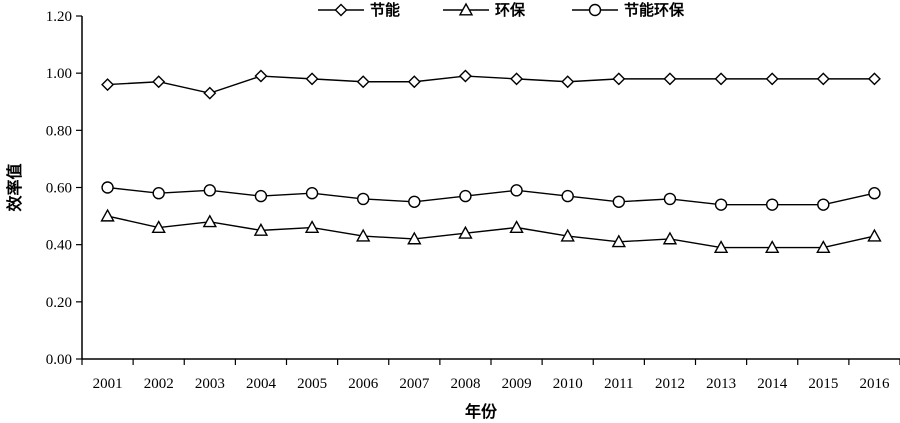 Image resolution: width=900 pixels, height=423 pixels. I want to click on legend-marker-diamond, so click(341, 10).